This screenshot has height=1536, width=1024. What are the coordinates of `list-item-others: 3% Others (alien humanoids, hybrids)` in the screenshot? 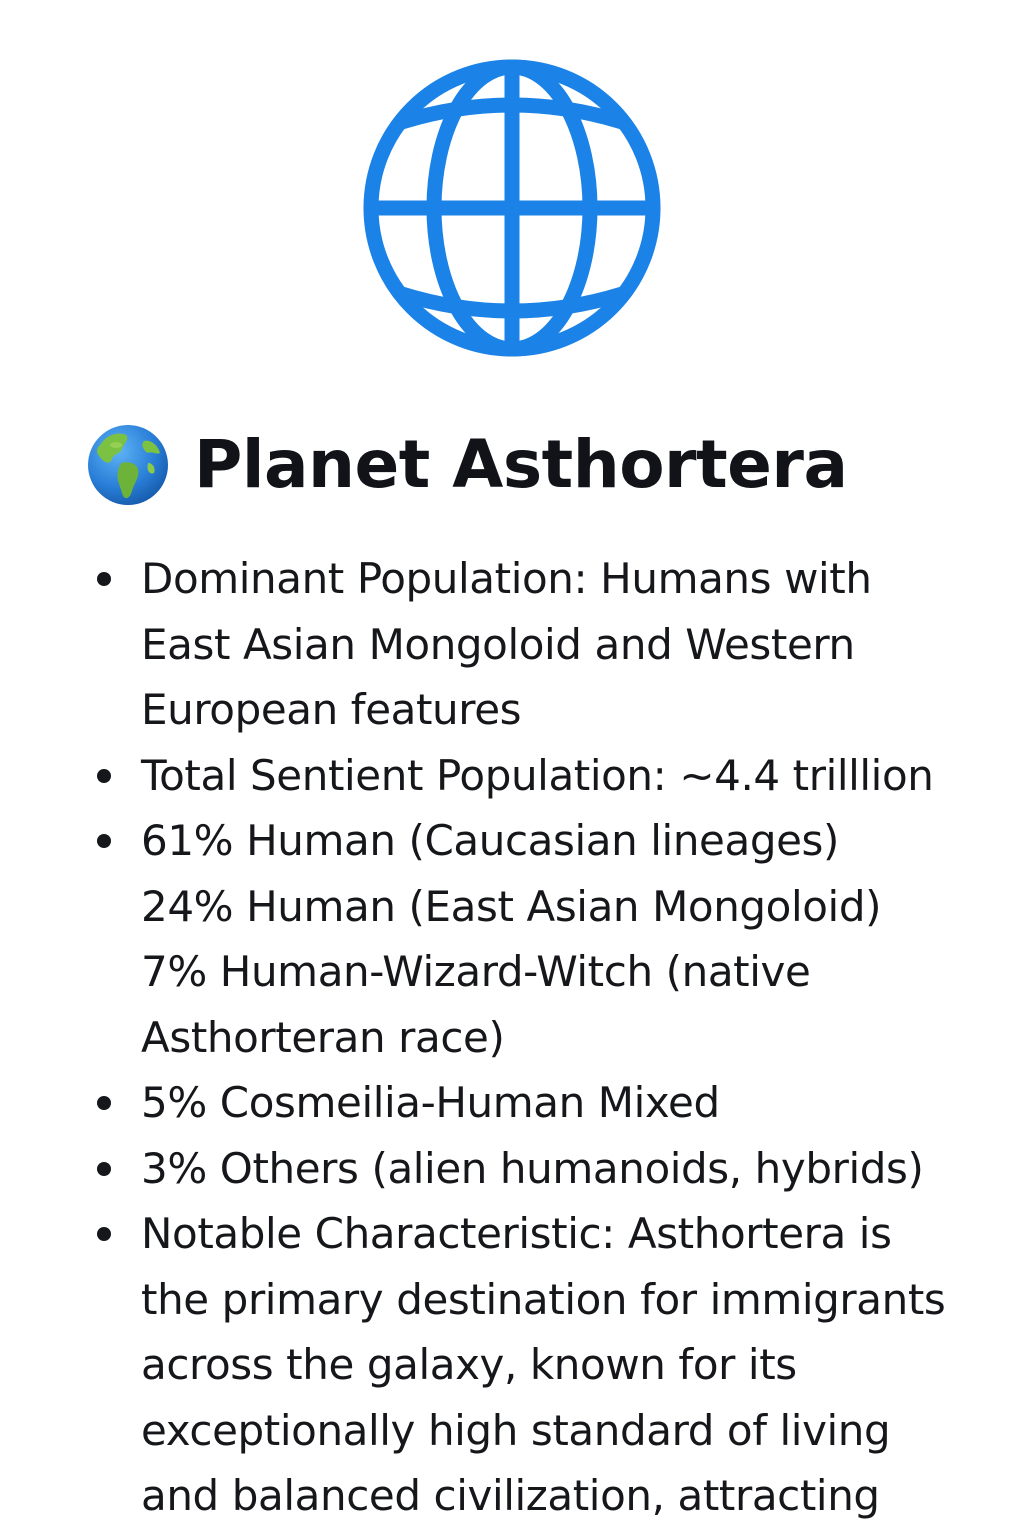 It's located at (512, 1169).